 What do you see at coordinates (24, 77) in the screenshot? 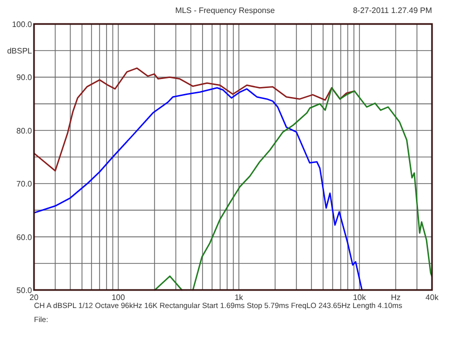
I see `y-tick-label: 90.0` at bounding box center [24, 77].